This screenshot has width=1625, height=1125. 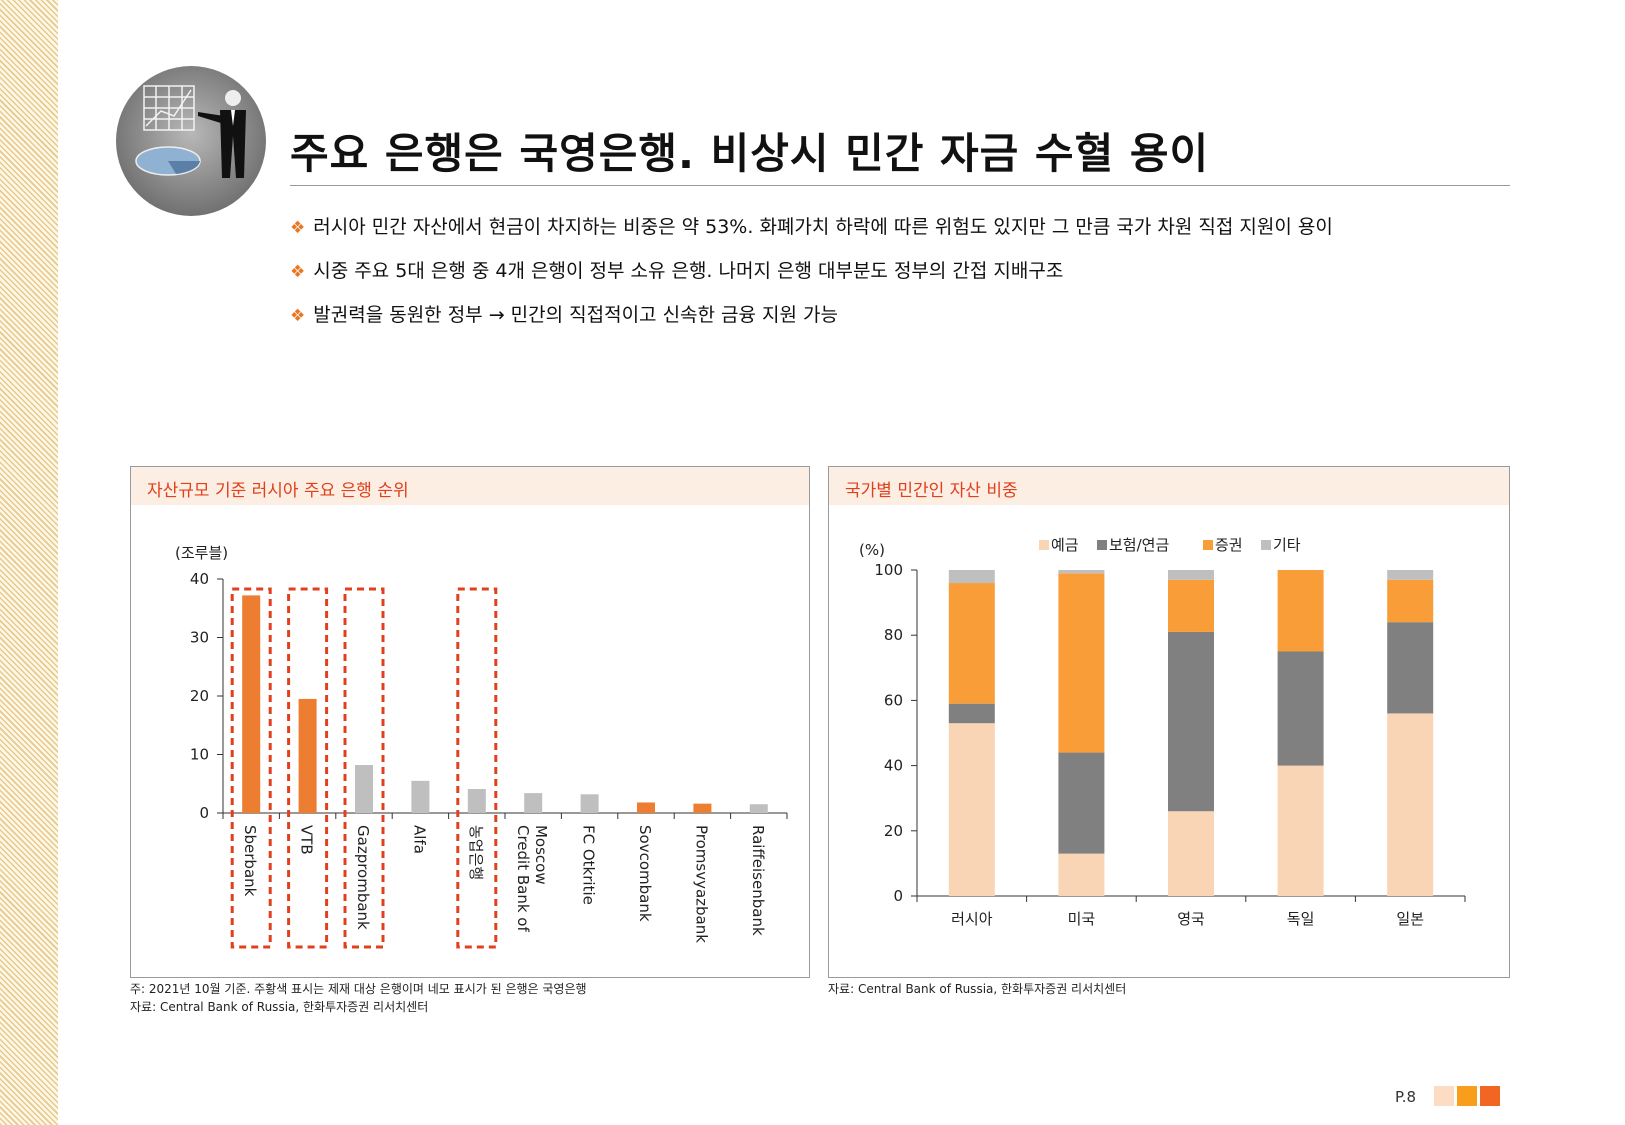 What do you see at coordinates (1444, 1096) in the screenshot?
I see `page-square-light` at bounding box center [1444, 1096].